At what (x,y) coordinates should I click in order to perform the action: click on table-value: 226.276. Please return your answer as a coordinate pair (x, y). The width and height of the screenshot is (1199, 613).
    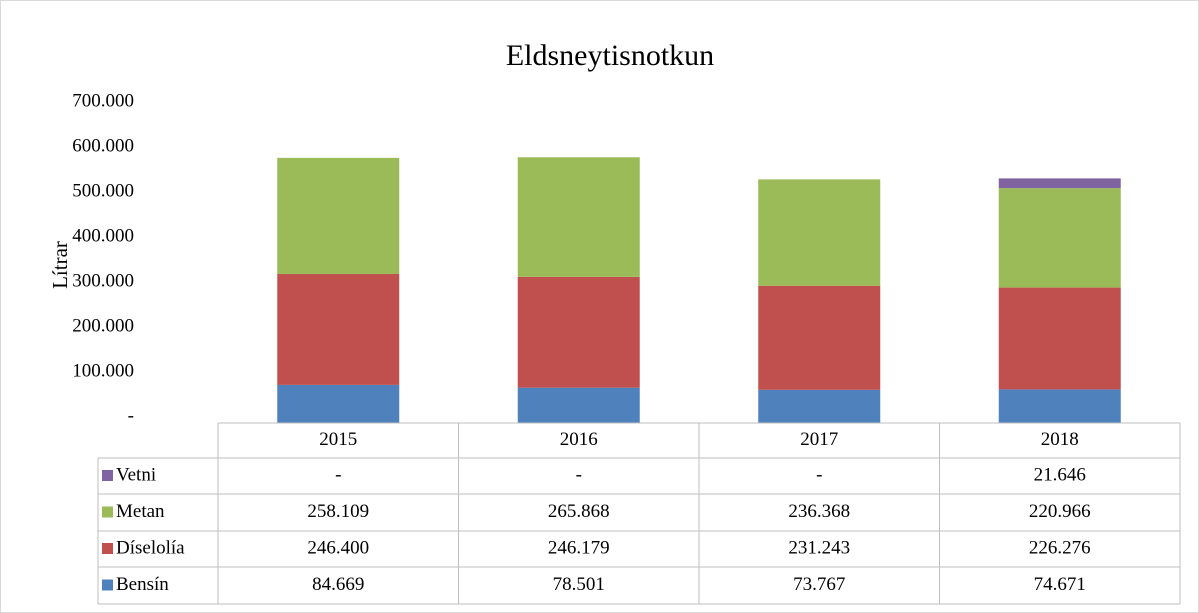
    Looking at the image, I should click on (1060, 547).